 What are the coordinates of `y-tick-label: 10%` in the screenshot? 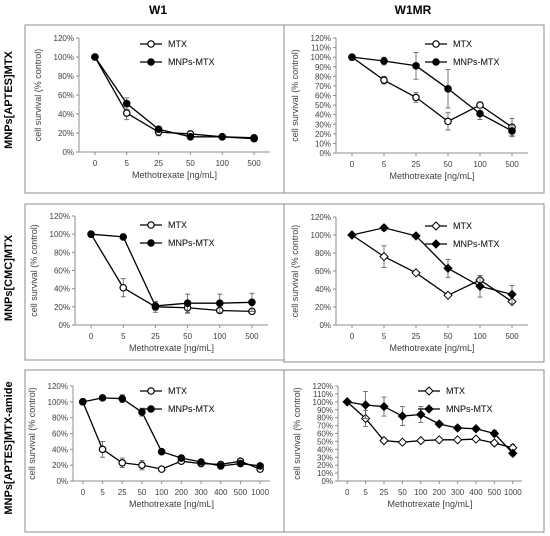 It's located at (325, 473).